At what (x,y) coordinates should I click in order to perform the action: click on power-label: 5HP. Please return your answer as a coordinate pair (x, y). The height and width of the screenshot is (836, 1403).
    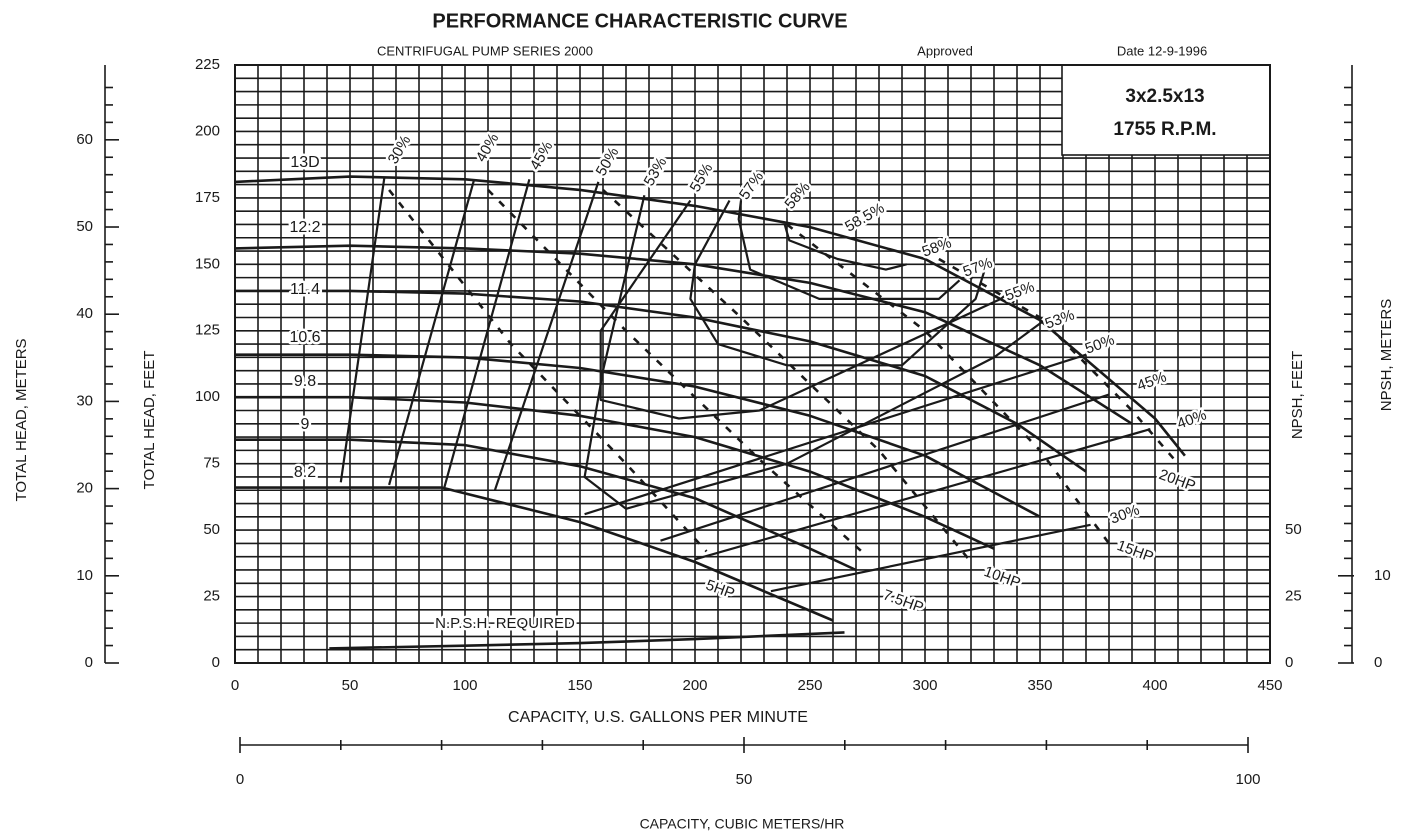
    Looking at the image, I should click on (720, 590).